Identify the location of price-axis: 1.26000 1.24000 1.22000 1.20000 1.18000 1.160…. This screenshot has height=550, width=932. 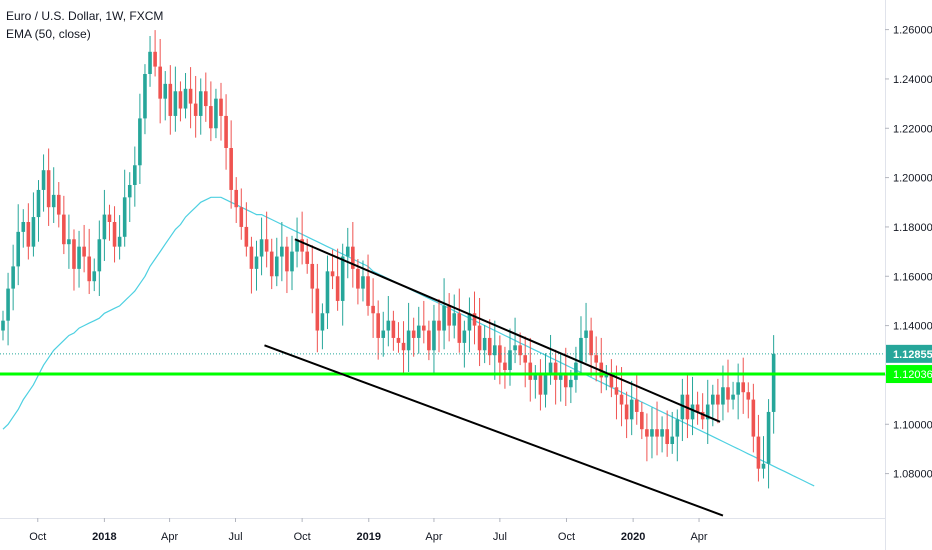
(908, 253).